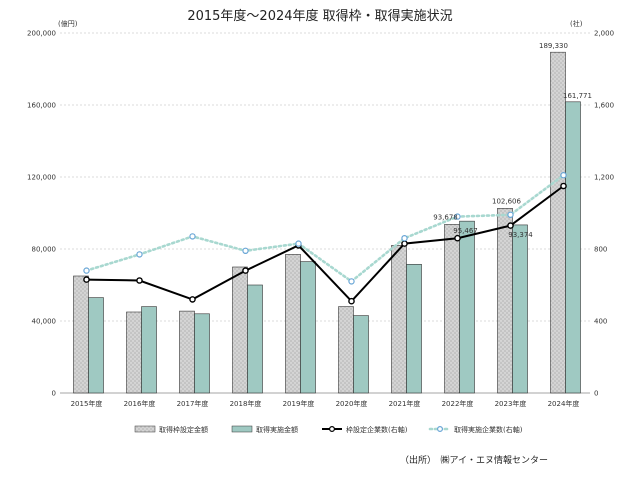 The image size is (640, 480). What do you see at coordinates (242, 429) in the screenshot?
I see `legend-swatch-executed-amount` at bounding box center [242, 429].